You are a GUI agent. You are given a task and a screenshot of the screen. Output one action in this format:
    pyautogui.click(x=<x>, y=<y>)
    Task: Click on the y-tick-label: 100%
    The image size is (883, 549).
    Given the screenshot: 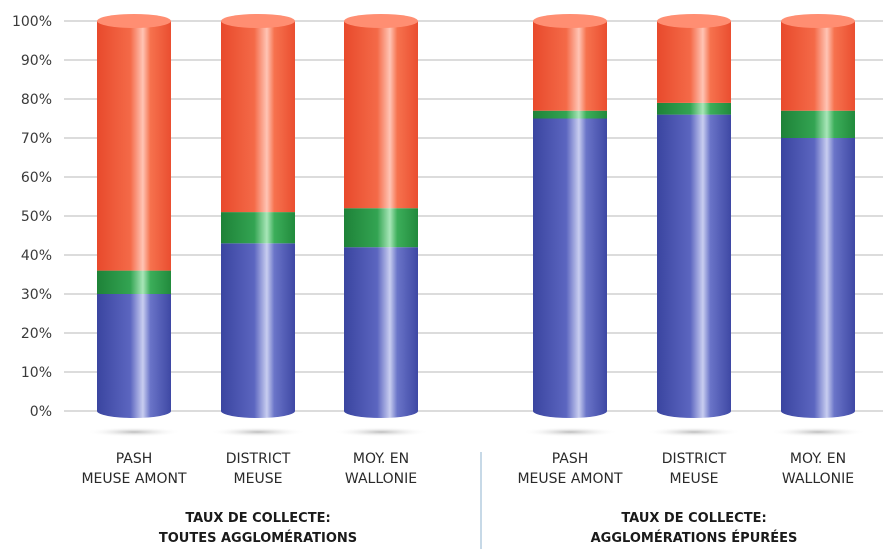 What is the action you would take?
    pyautogui.click(x=32, y=22)
    